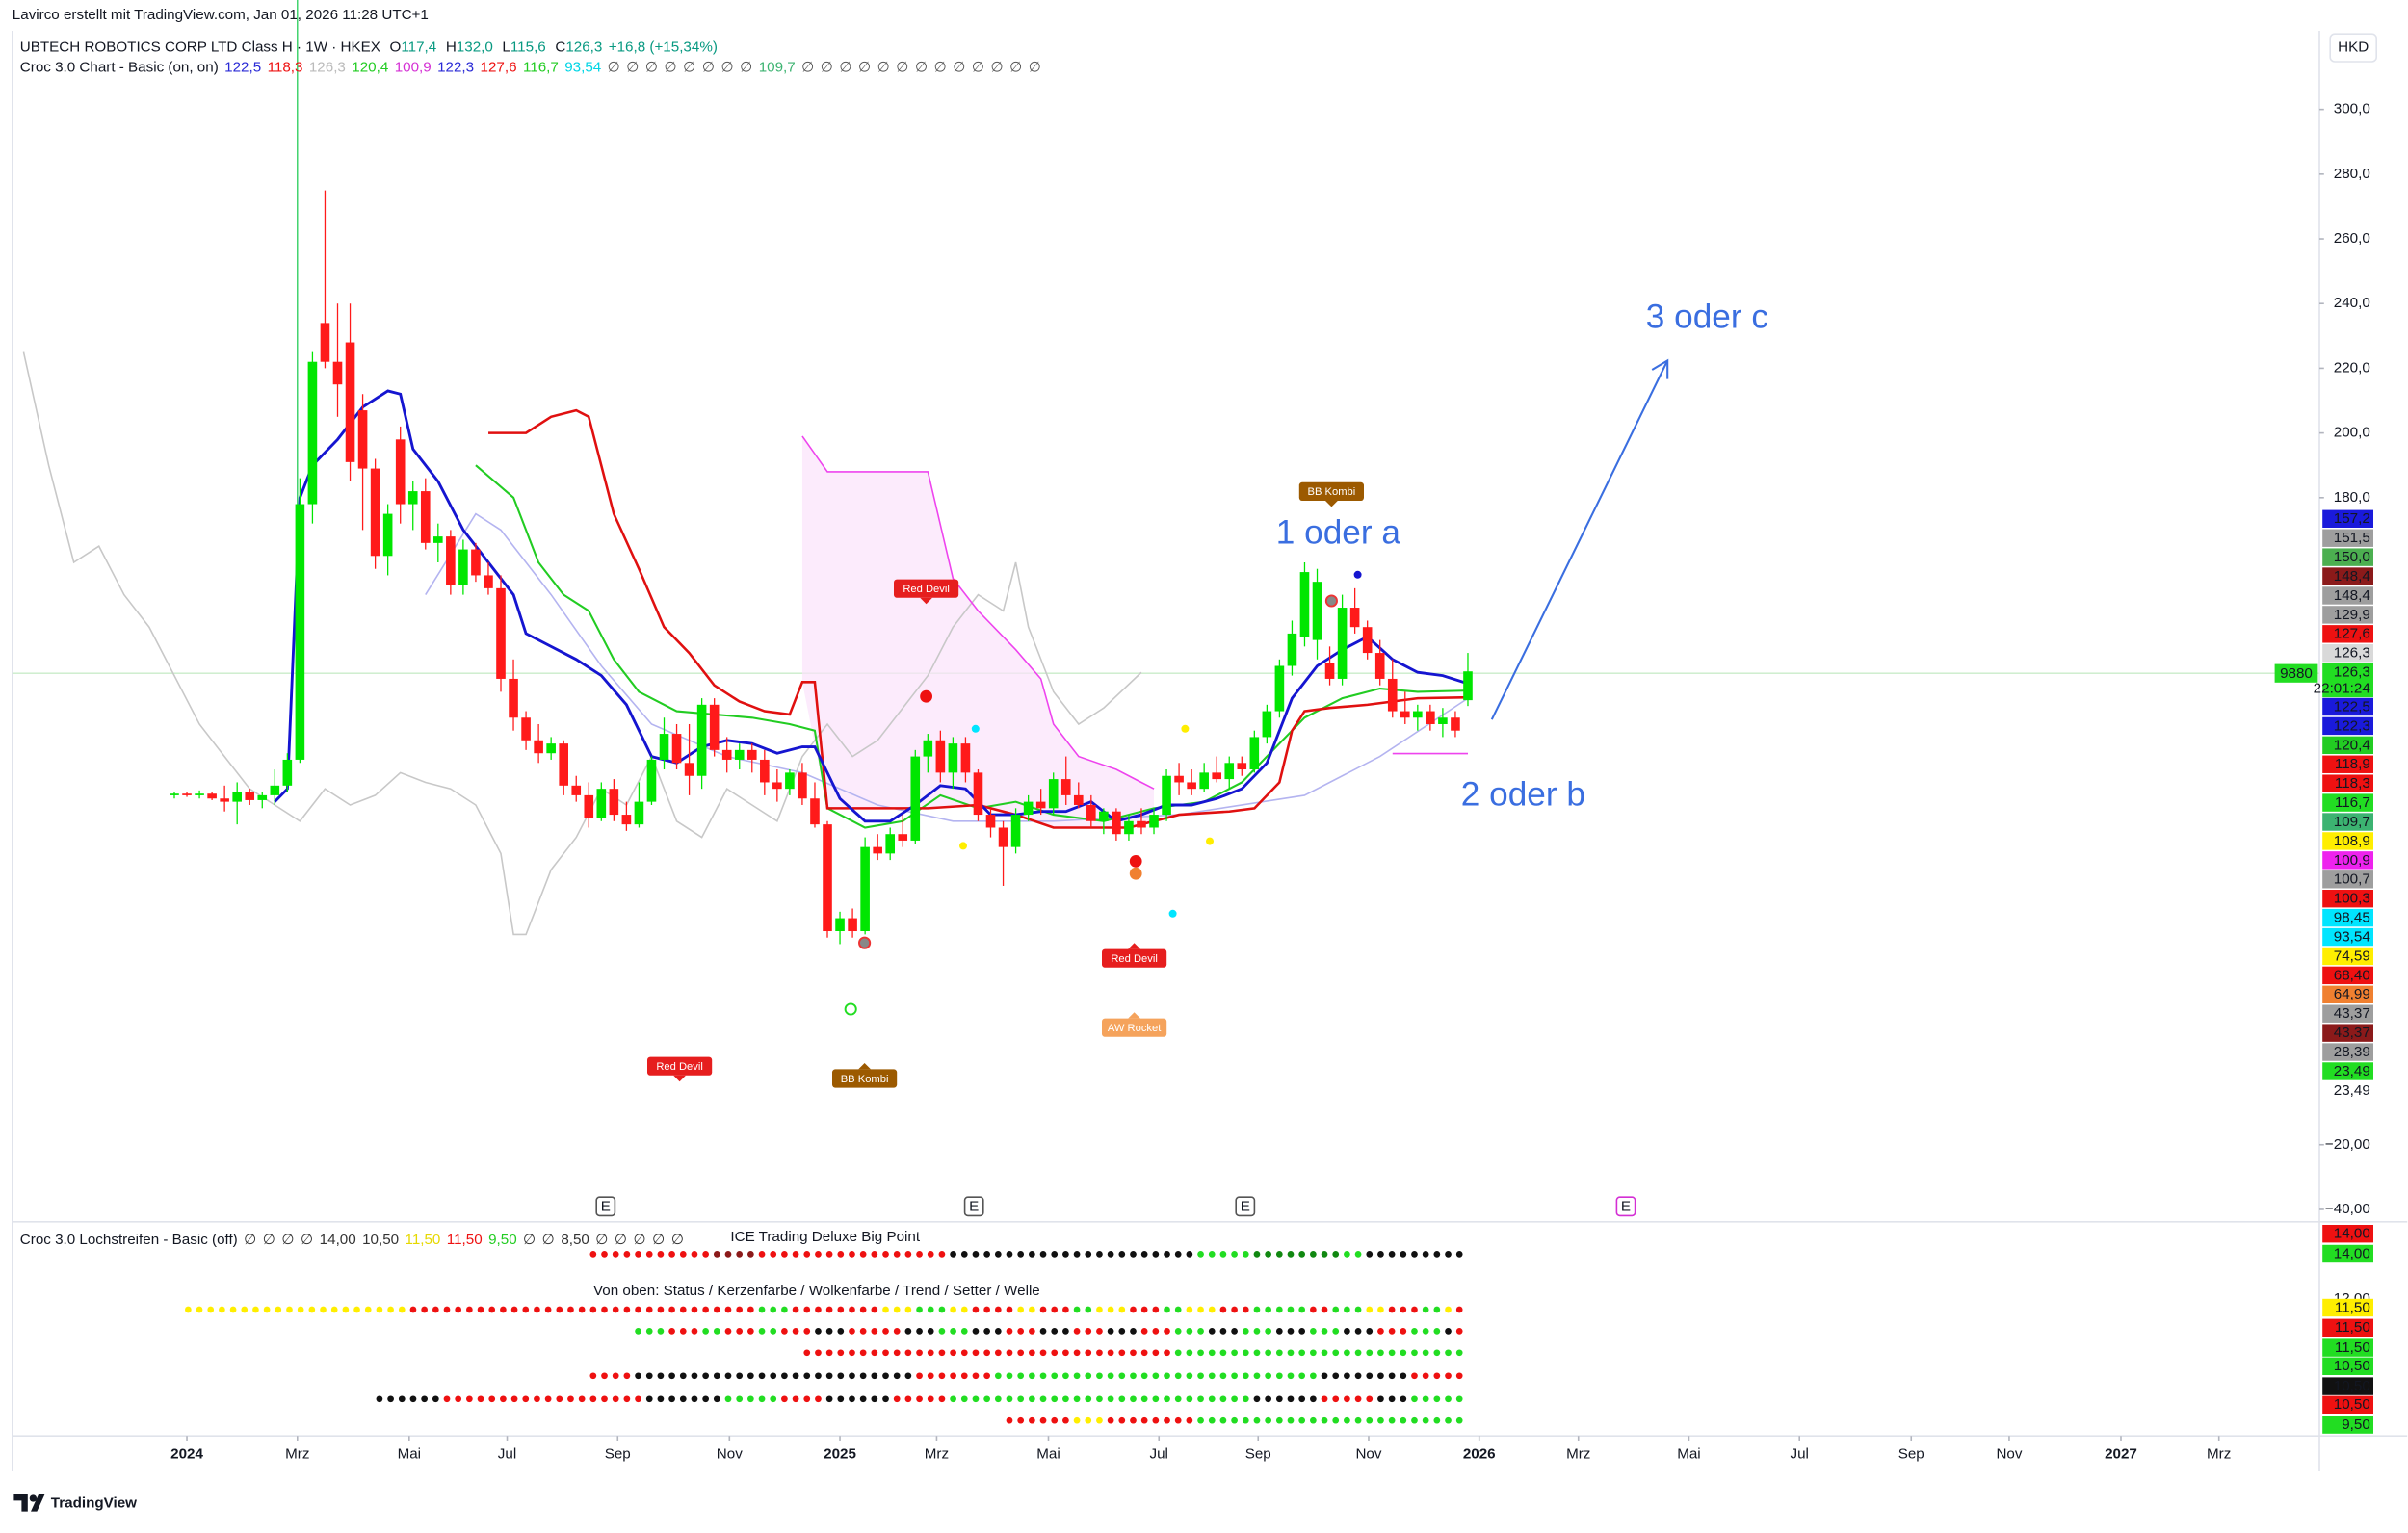 The height and width of the screenshot is (1533, 2408). Describe the element at coordinates (2352, 764) in the screenshot. I see `price-badge-label: 118,9` at that location.